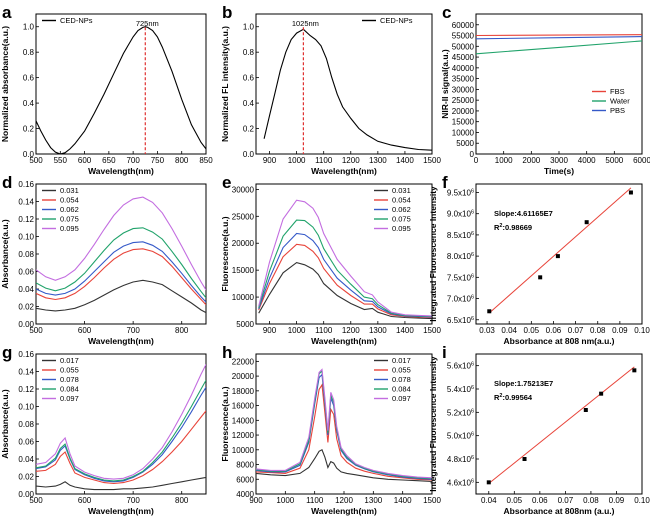 The height and width of the screenshot is (522, 650). I want to click on y-tick-mantissa: 8.0x10, so click(459, 256).